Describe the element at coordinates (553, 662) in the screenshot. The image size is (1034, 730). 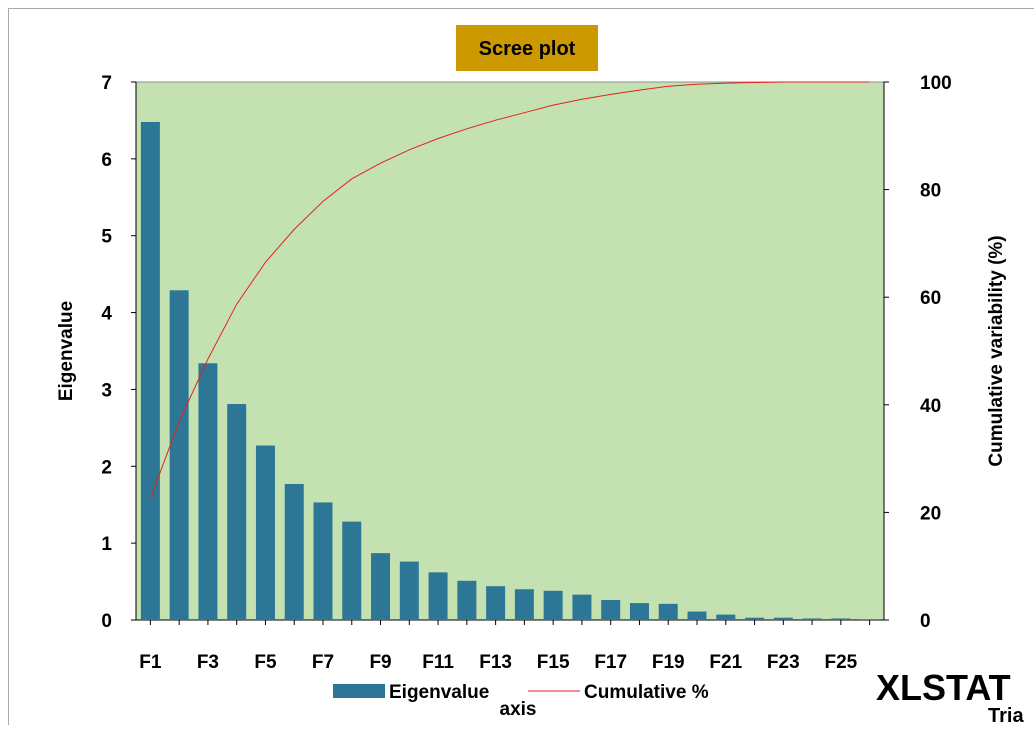
I see `x-tick-label: F15` at that location.